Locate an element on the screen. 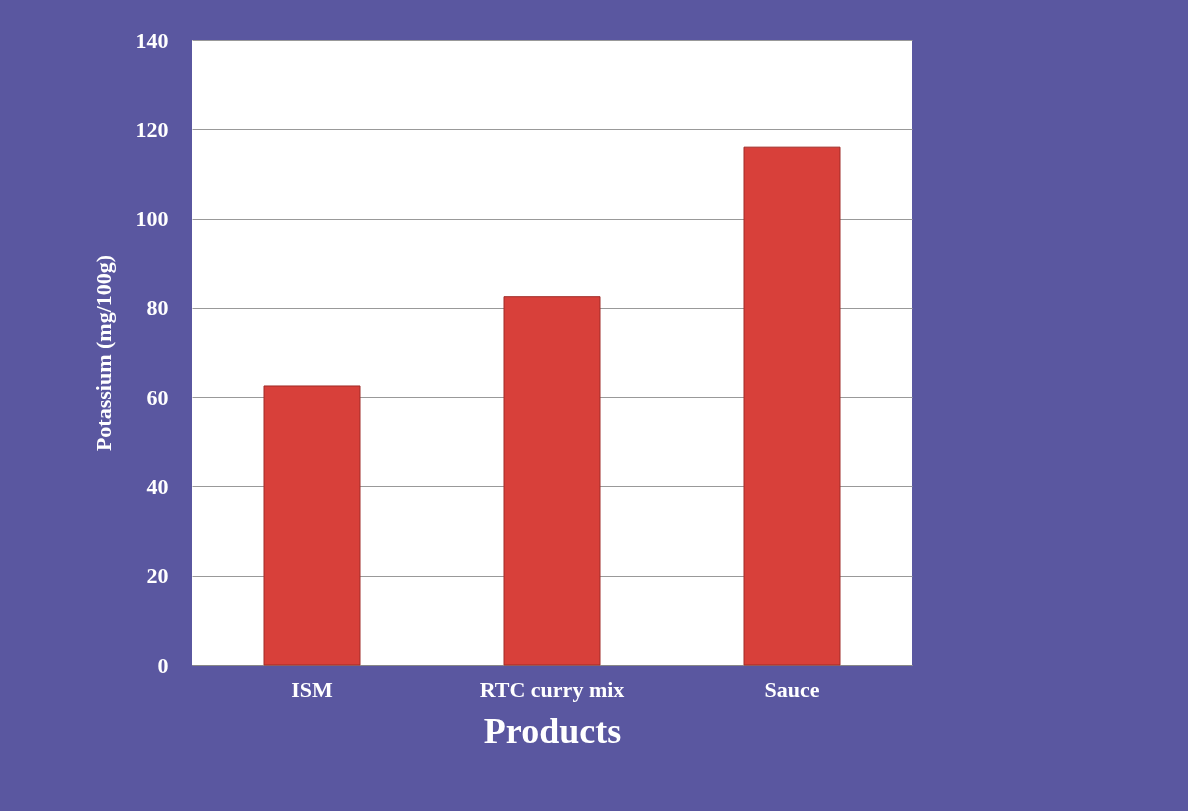 This screenshot has height=811, width=1188. x-tick-label: RTC curry mix is located at coordinates (552, 689).